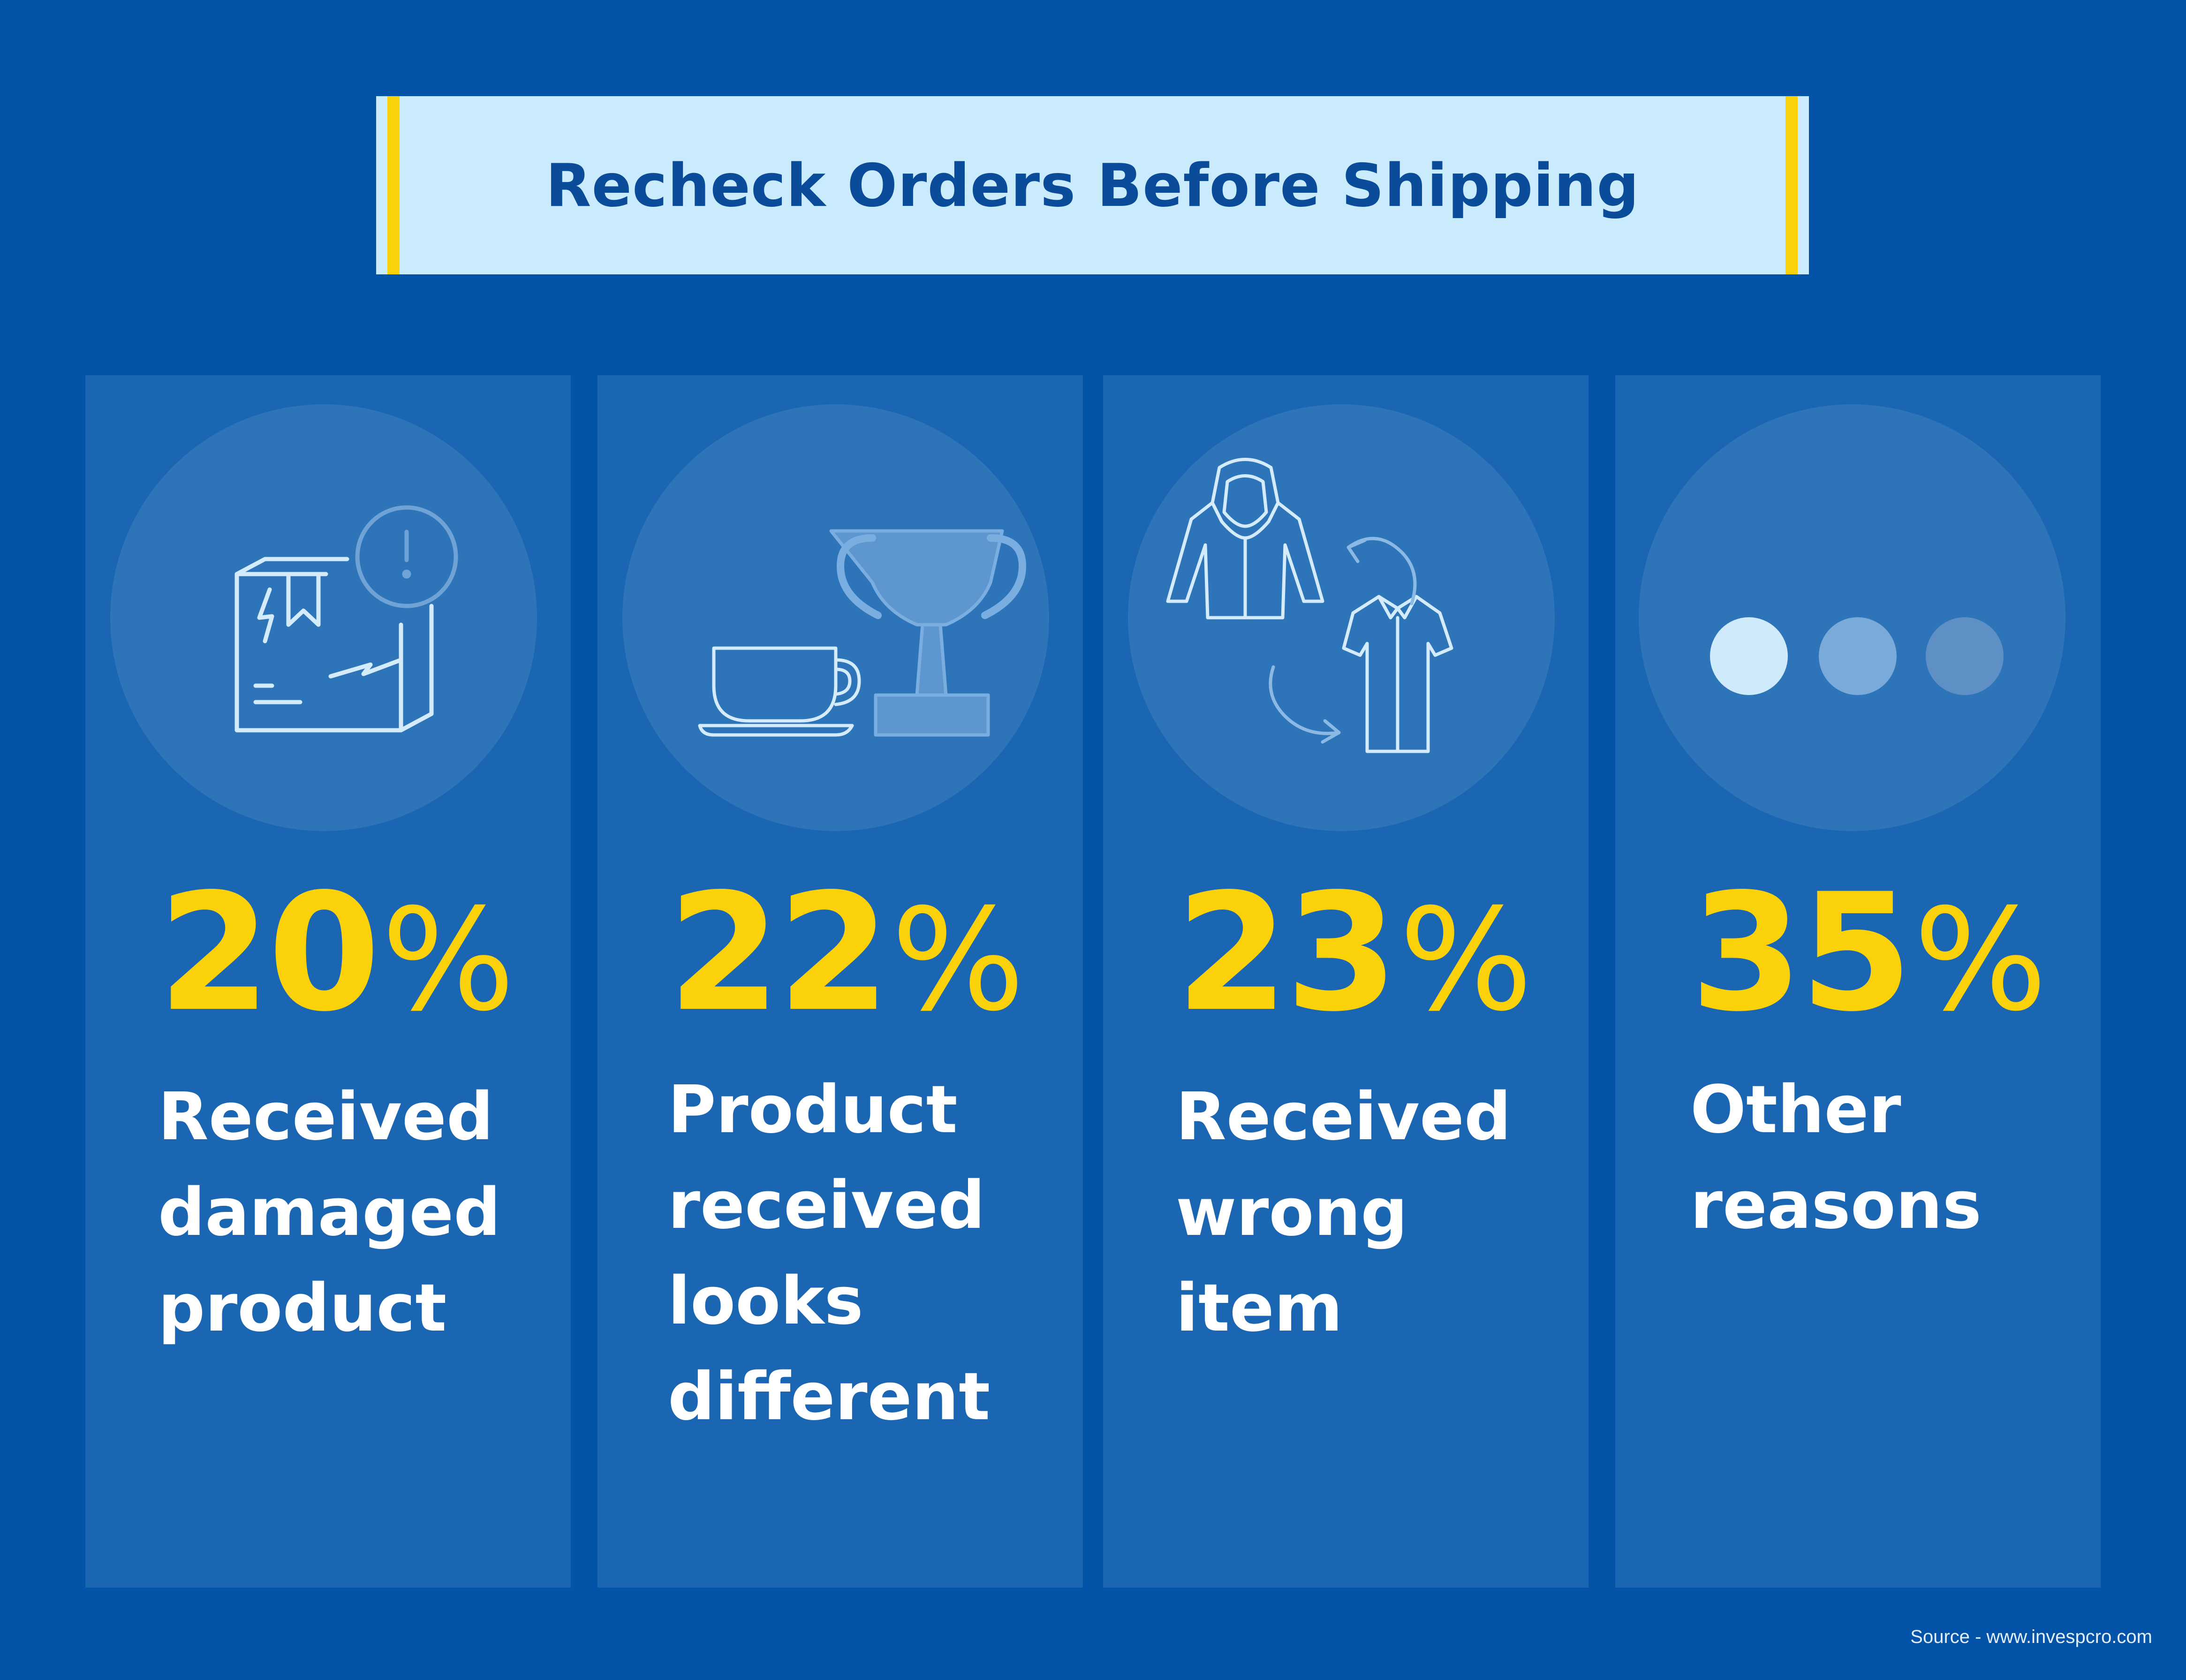 Image resolution: width=2186 pixels, height=1680 pixels. What do you see at coordinates (1857, 656) in the screenshot?
I see `ellipsis-dots-icon` at bounding box center [1857, 656].